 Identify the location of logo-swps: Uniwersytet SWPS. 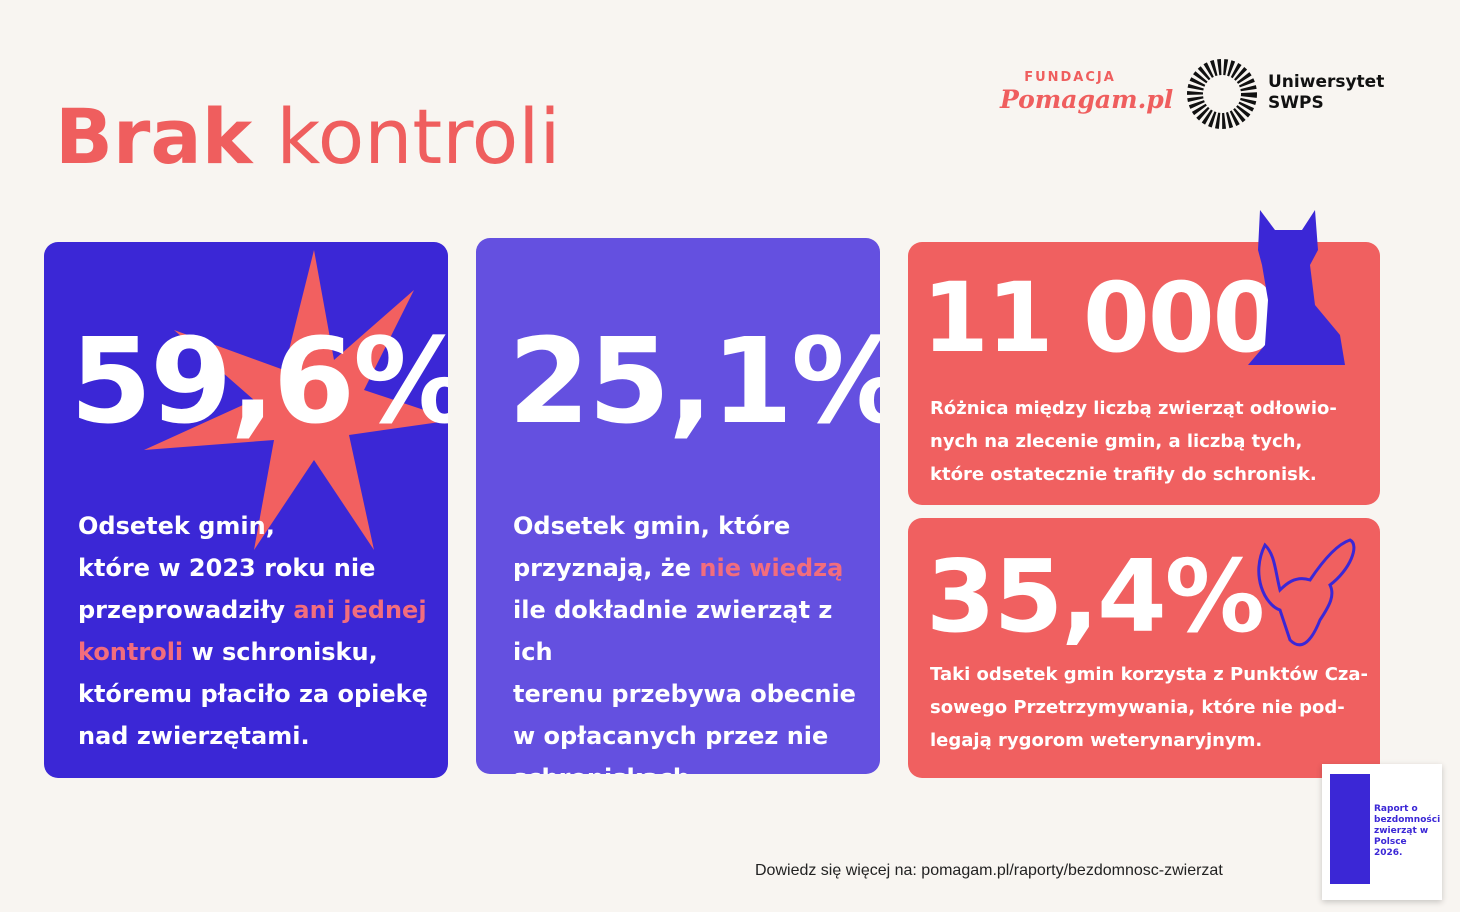
(1326, 93).